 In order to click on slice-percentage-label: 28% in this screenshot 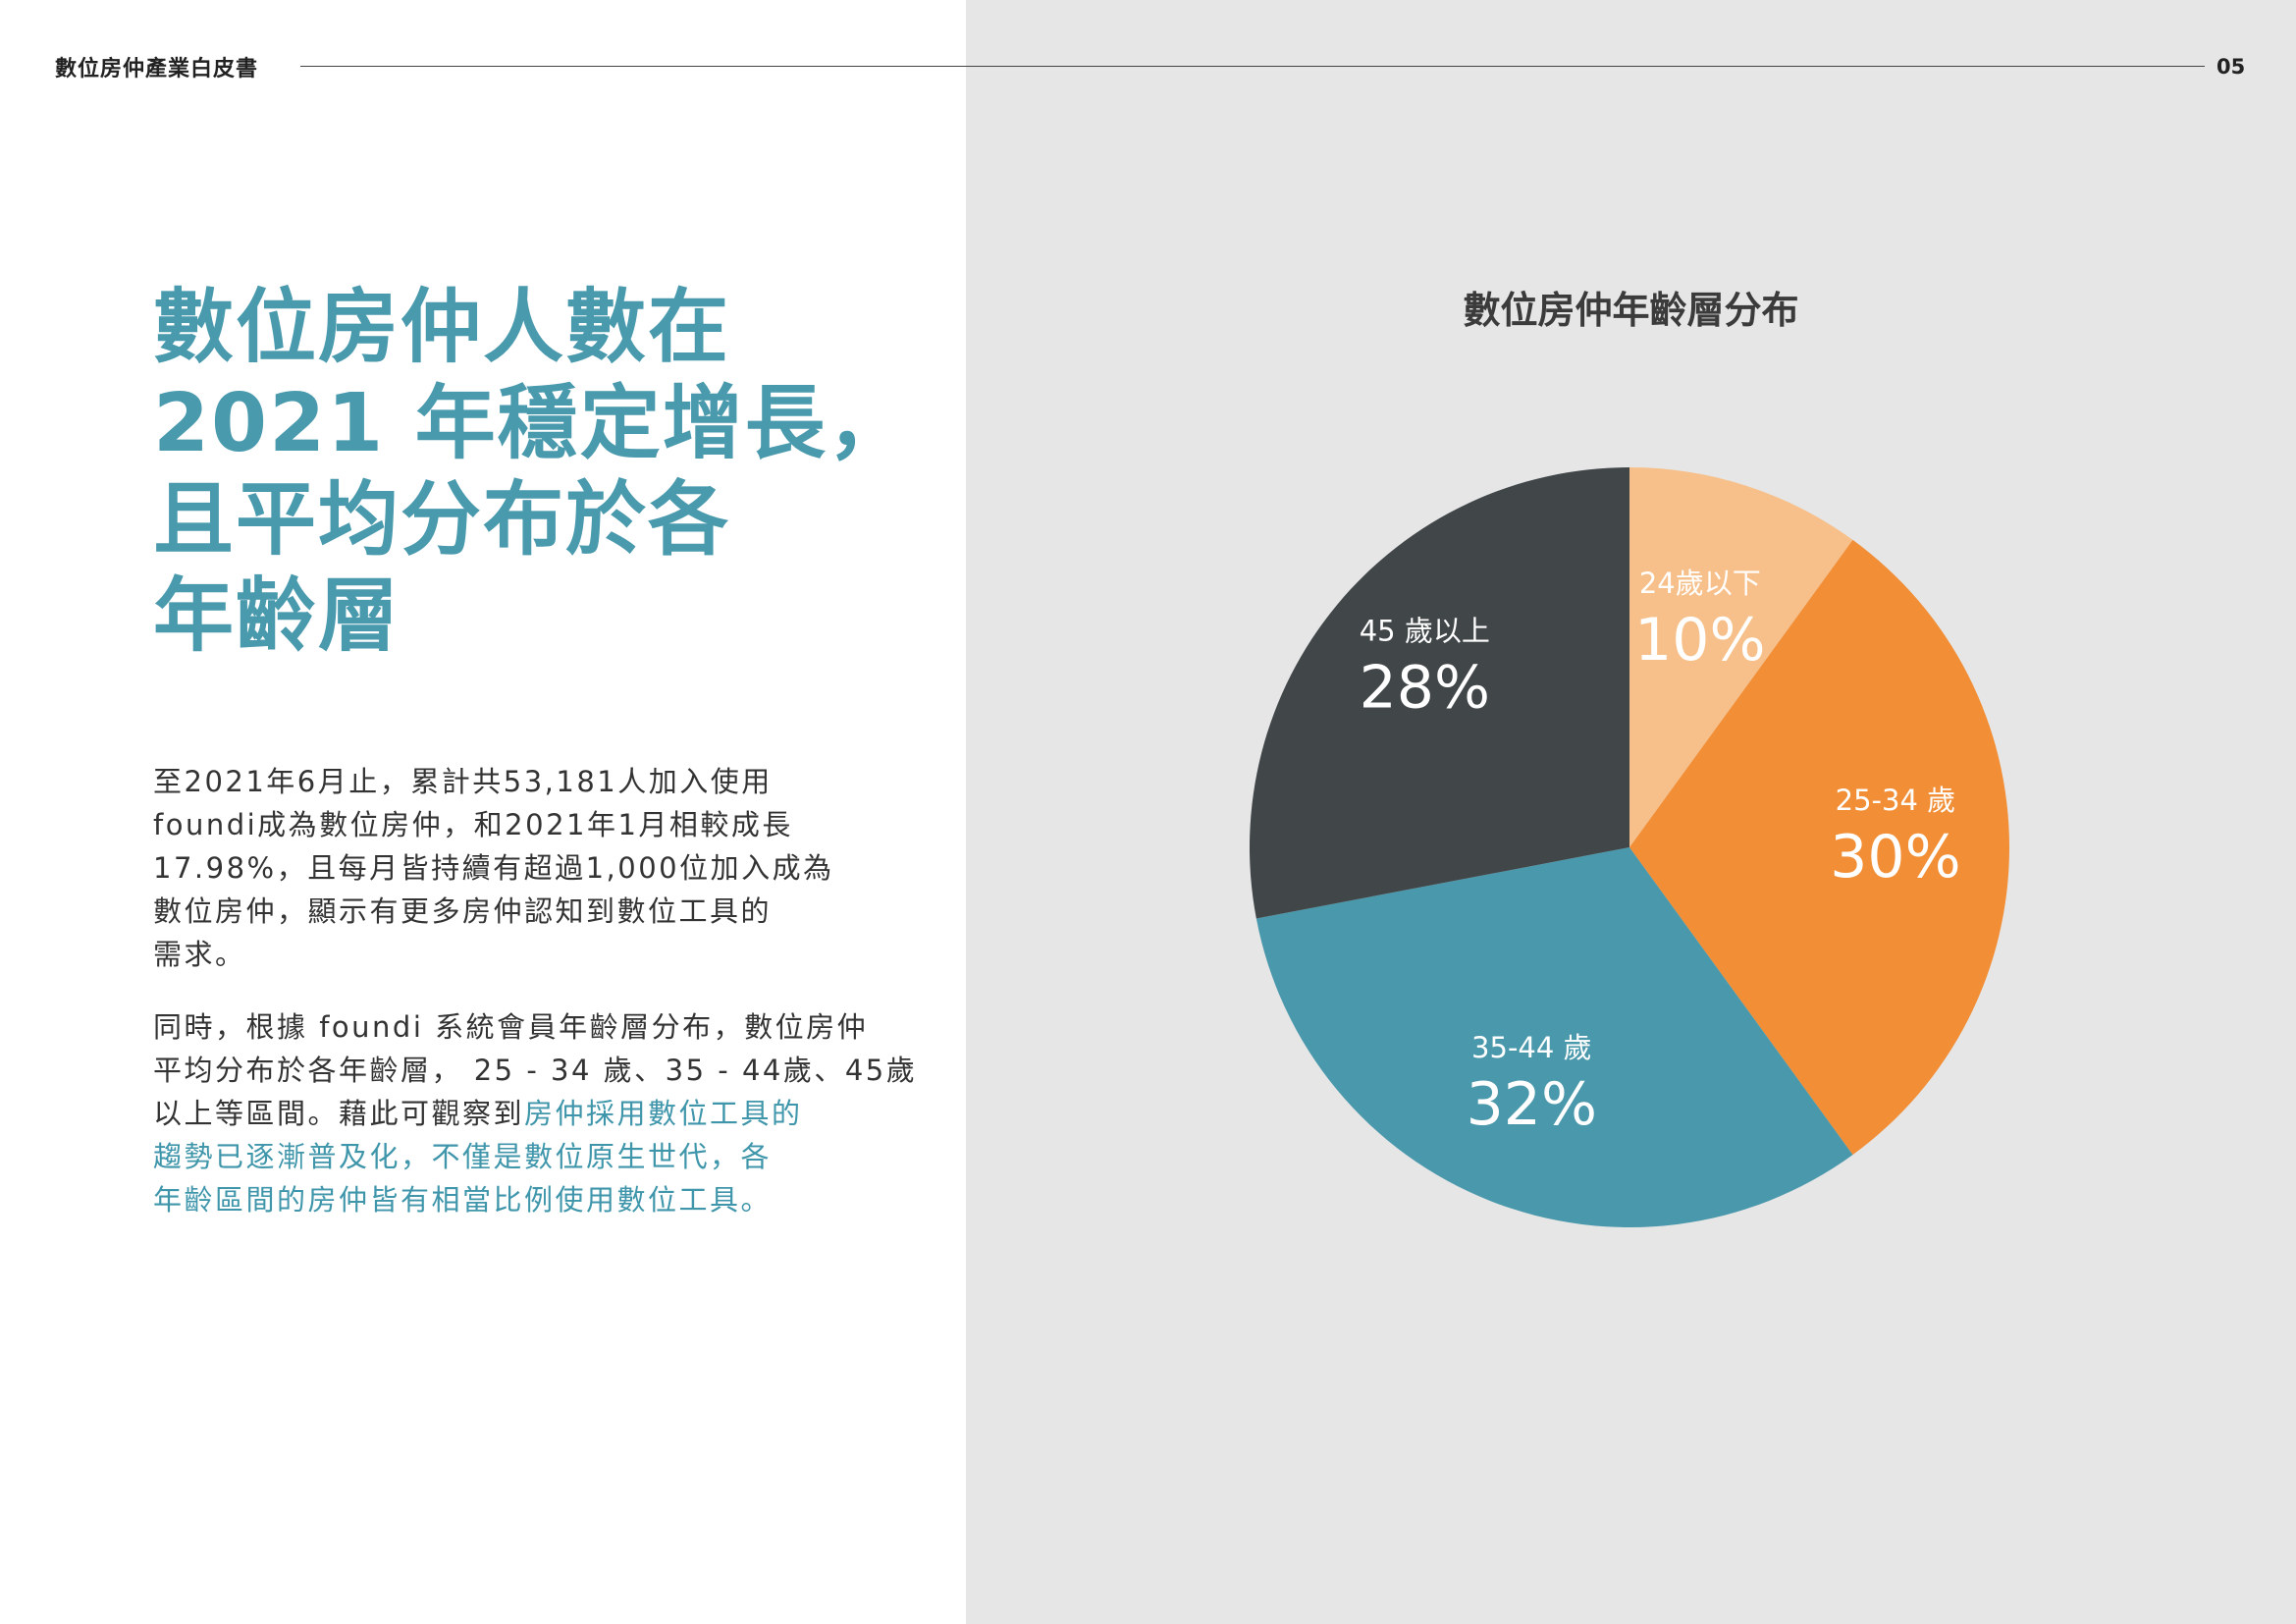, I will do `click(1425, 687)`.